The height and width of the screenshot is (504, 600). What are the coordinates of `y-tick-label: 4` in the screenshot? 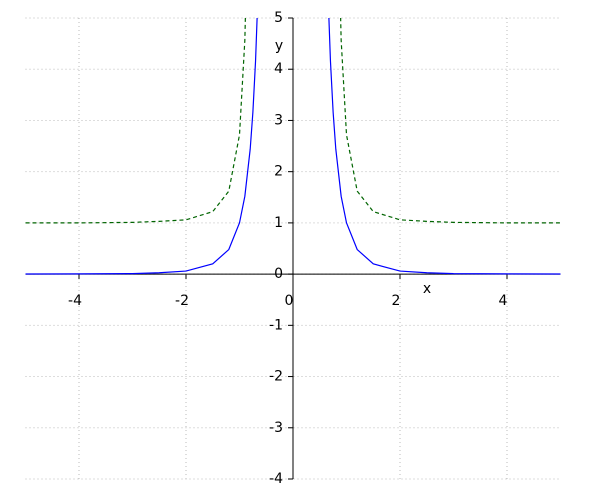 It's located at (278, 69).